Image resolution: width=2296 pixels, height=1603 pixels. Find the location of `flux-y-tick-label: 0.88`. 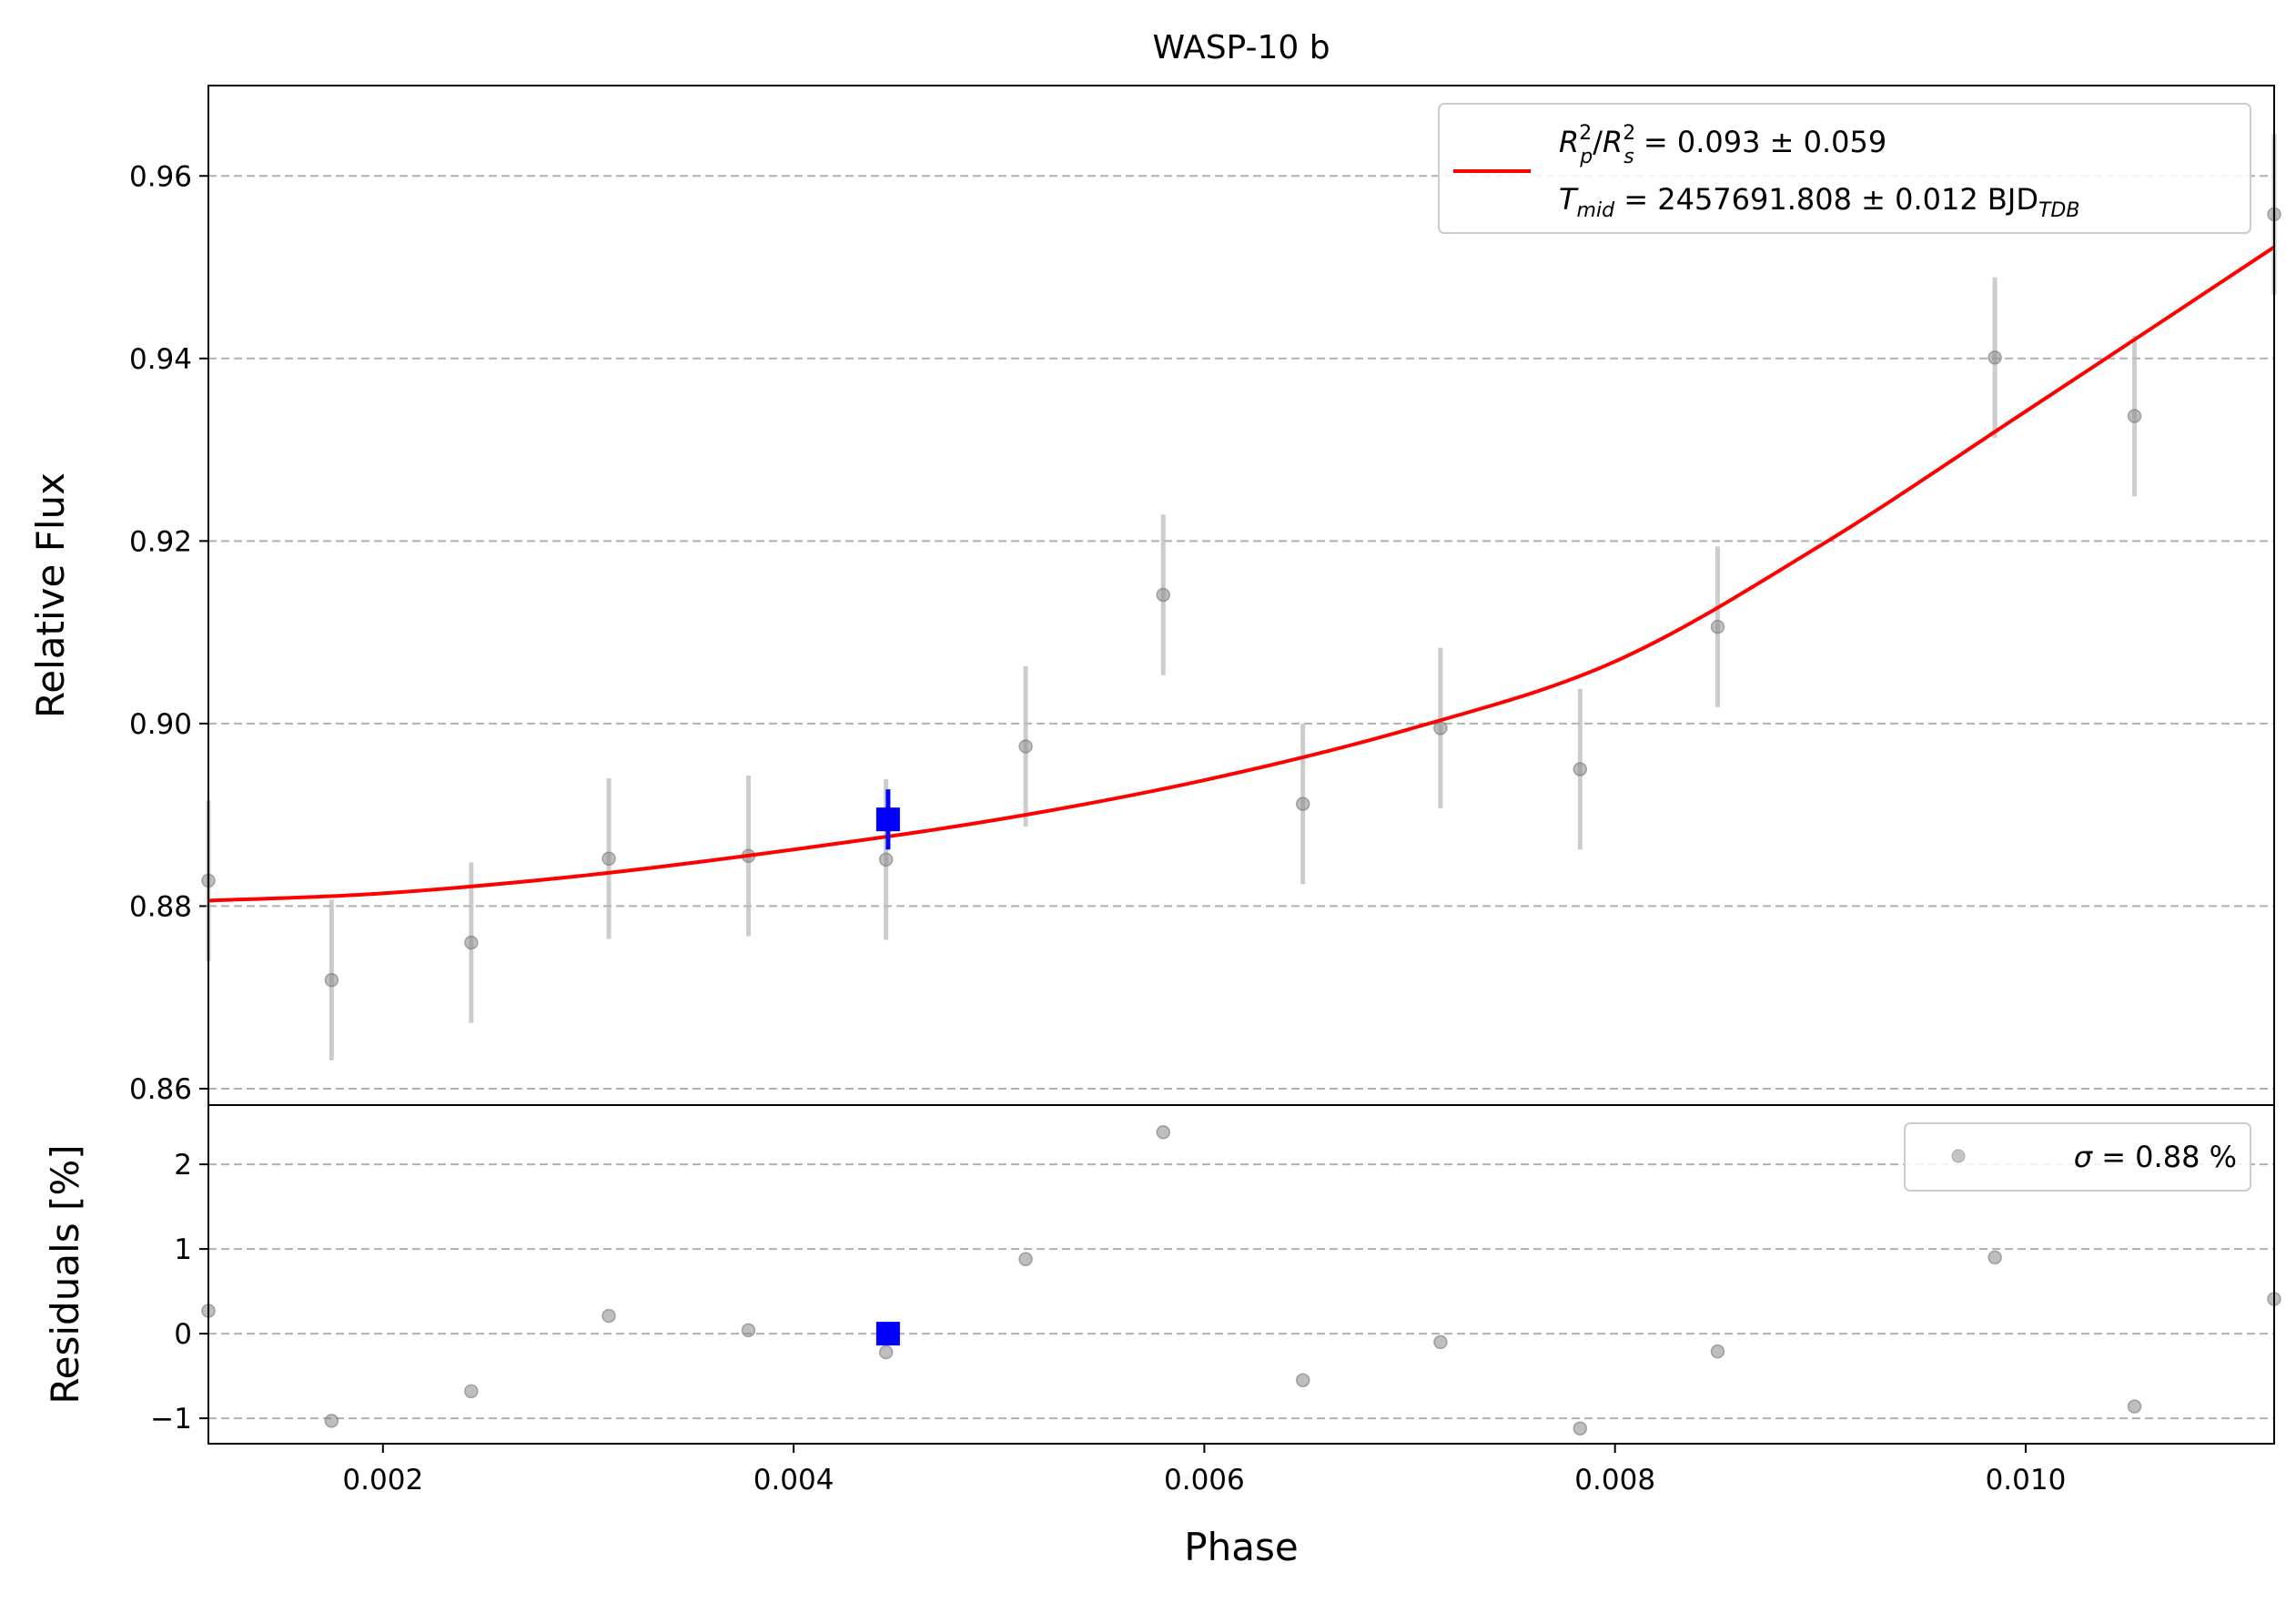

flux-y-tick-label: 0.88 is located at coordinates (160, 906).